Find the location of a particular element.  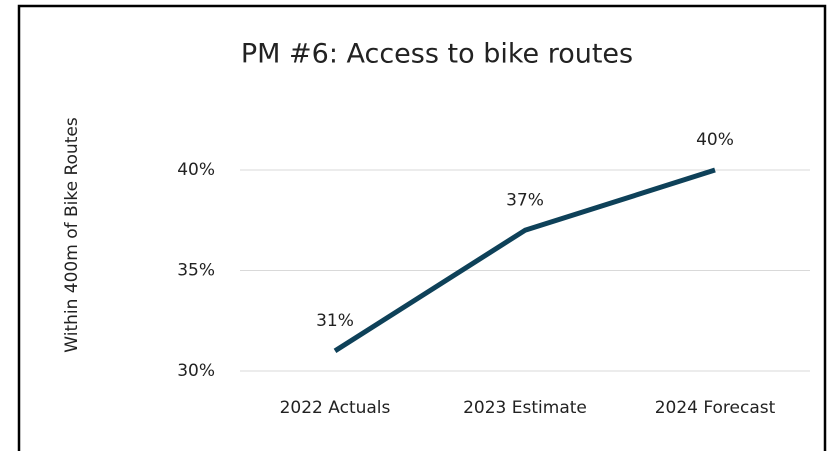

chart-title: PM #6: Access to bike routes is located at coordinates (437, 54).